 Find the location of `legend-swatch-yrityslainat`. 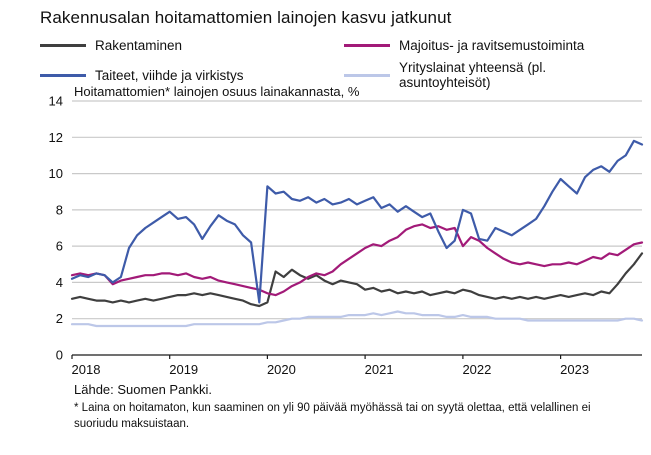

legend-swatch-yrityslainat is located at coordinates (367, 75).